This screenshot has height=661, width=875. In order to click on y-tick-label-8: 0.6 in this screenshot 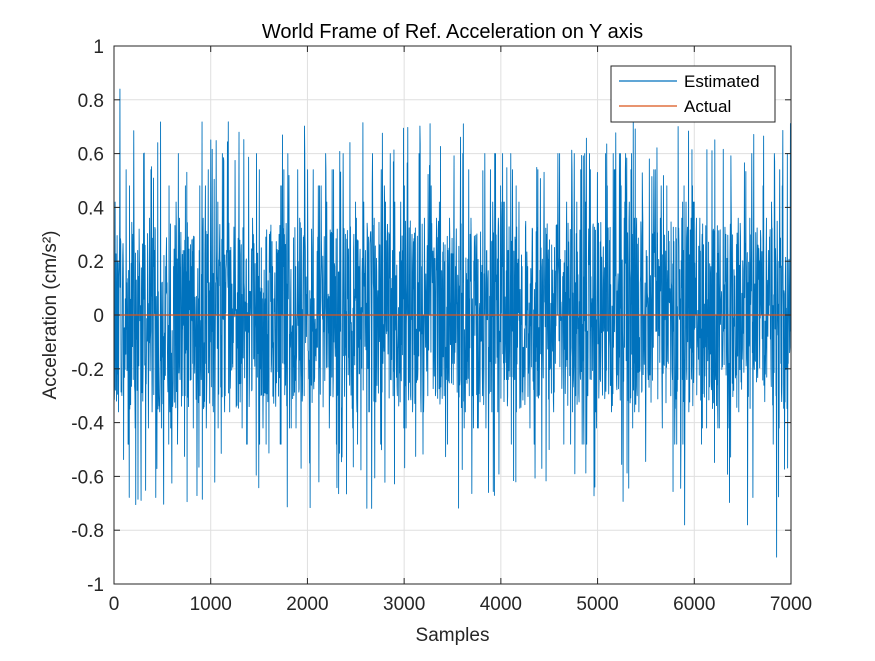, I will do `click(91, 155)`.